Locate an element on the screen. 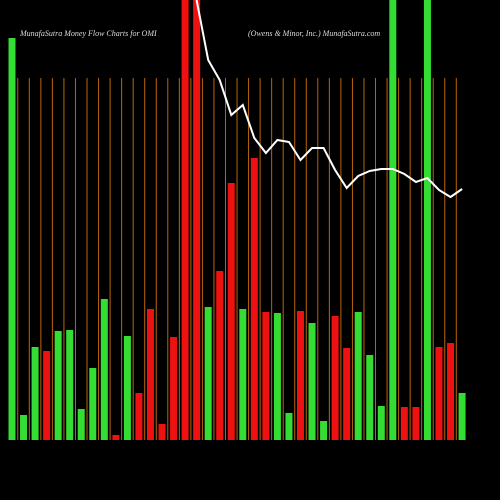  chart-title: MunafaSutra Money Flow Charts for OMI is located at coordinates (88, 33).